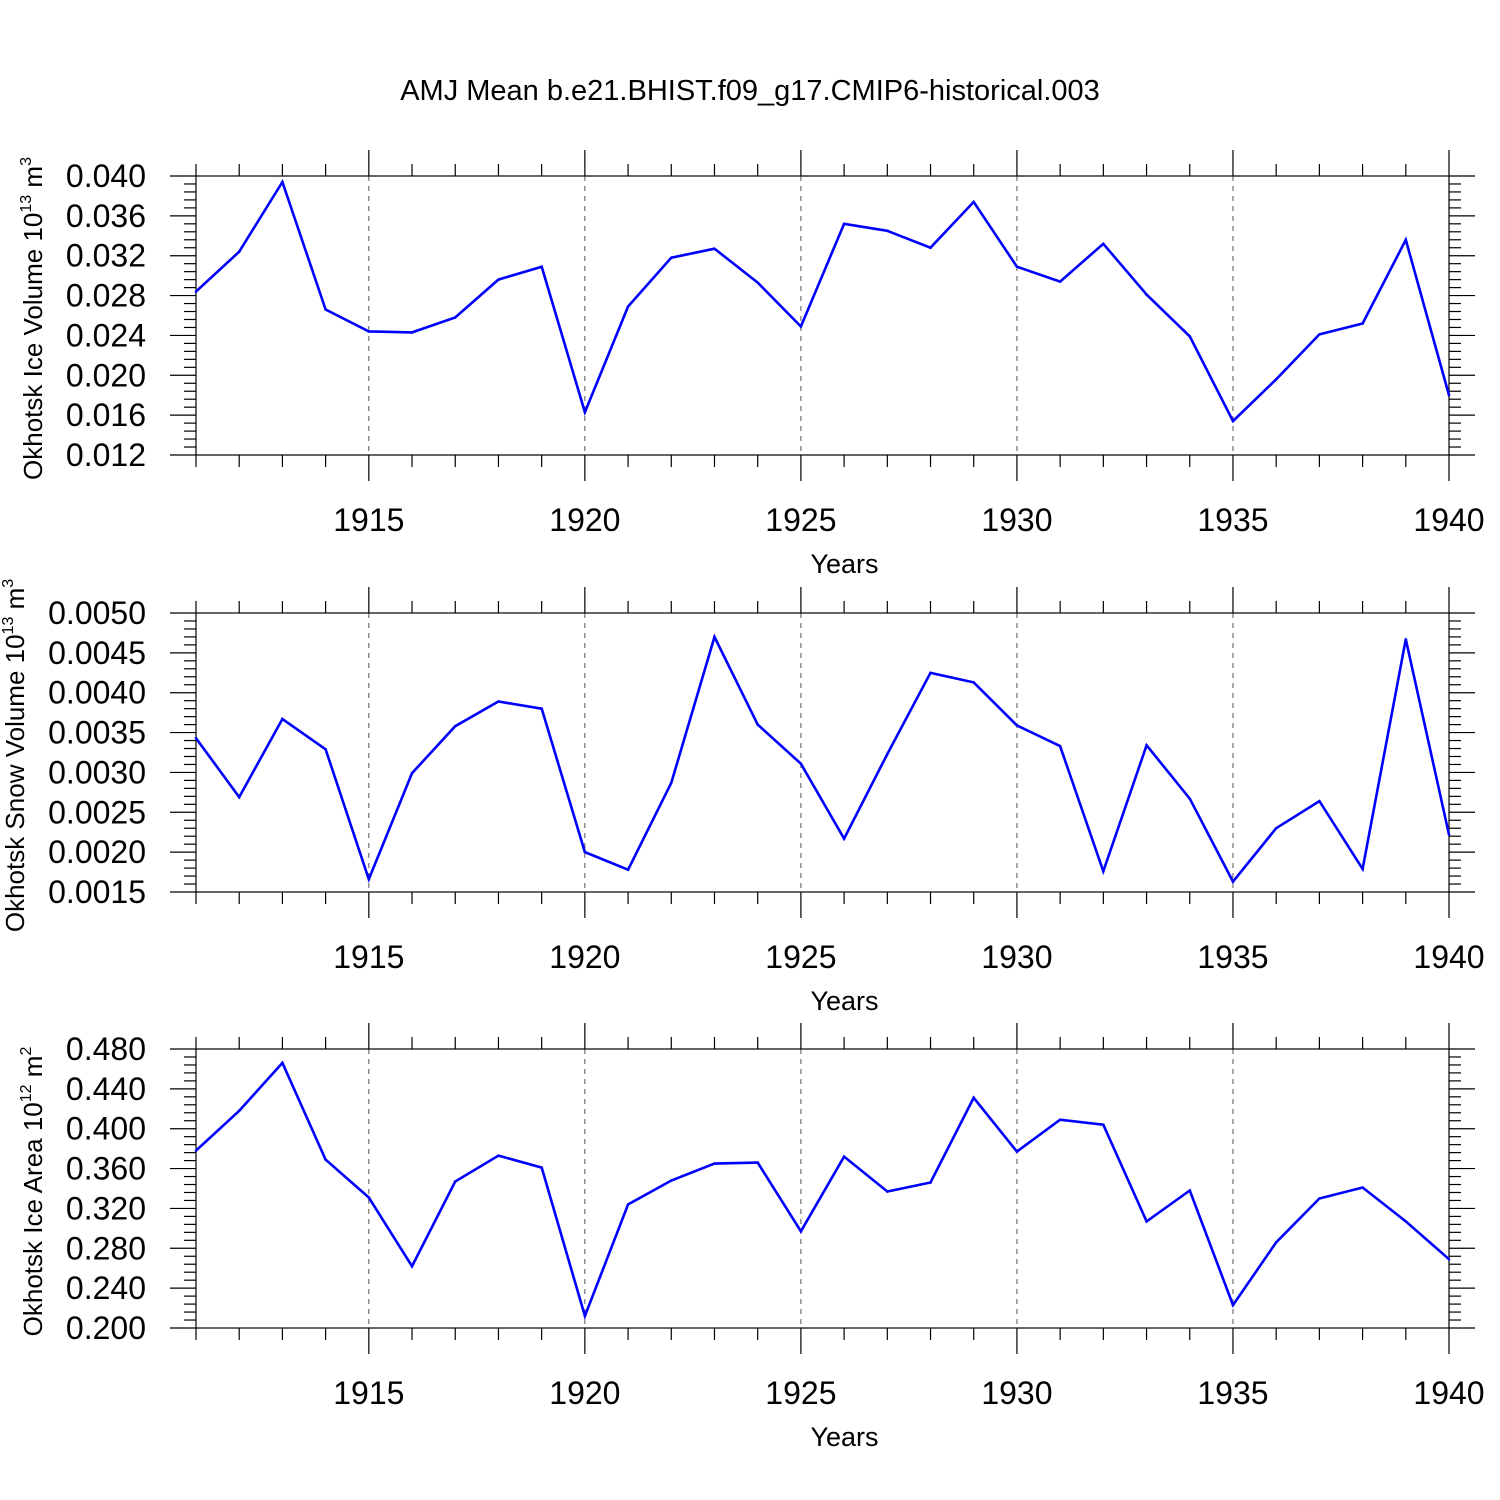 The height and width of the screenshot is (1500, 1500). Describe the element at coordinates (714, 1163) in the screenshot. I see `data-point-1923` at that location.